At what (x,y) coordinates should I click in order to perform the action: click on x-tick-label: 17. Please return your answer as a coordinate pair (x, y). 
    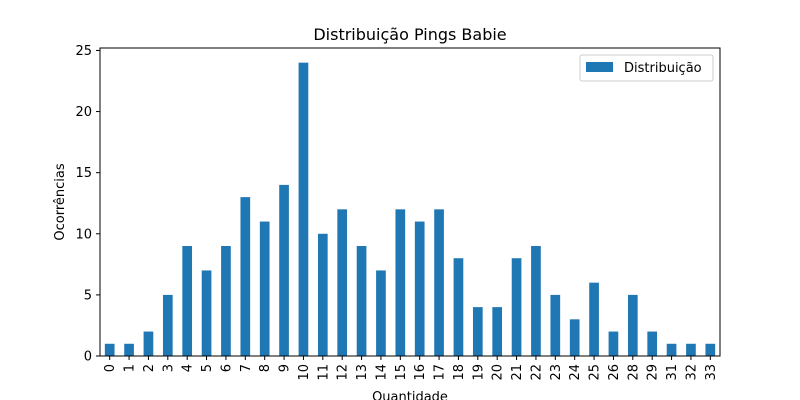
    Looking at the image, I should click on (440, 372).